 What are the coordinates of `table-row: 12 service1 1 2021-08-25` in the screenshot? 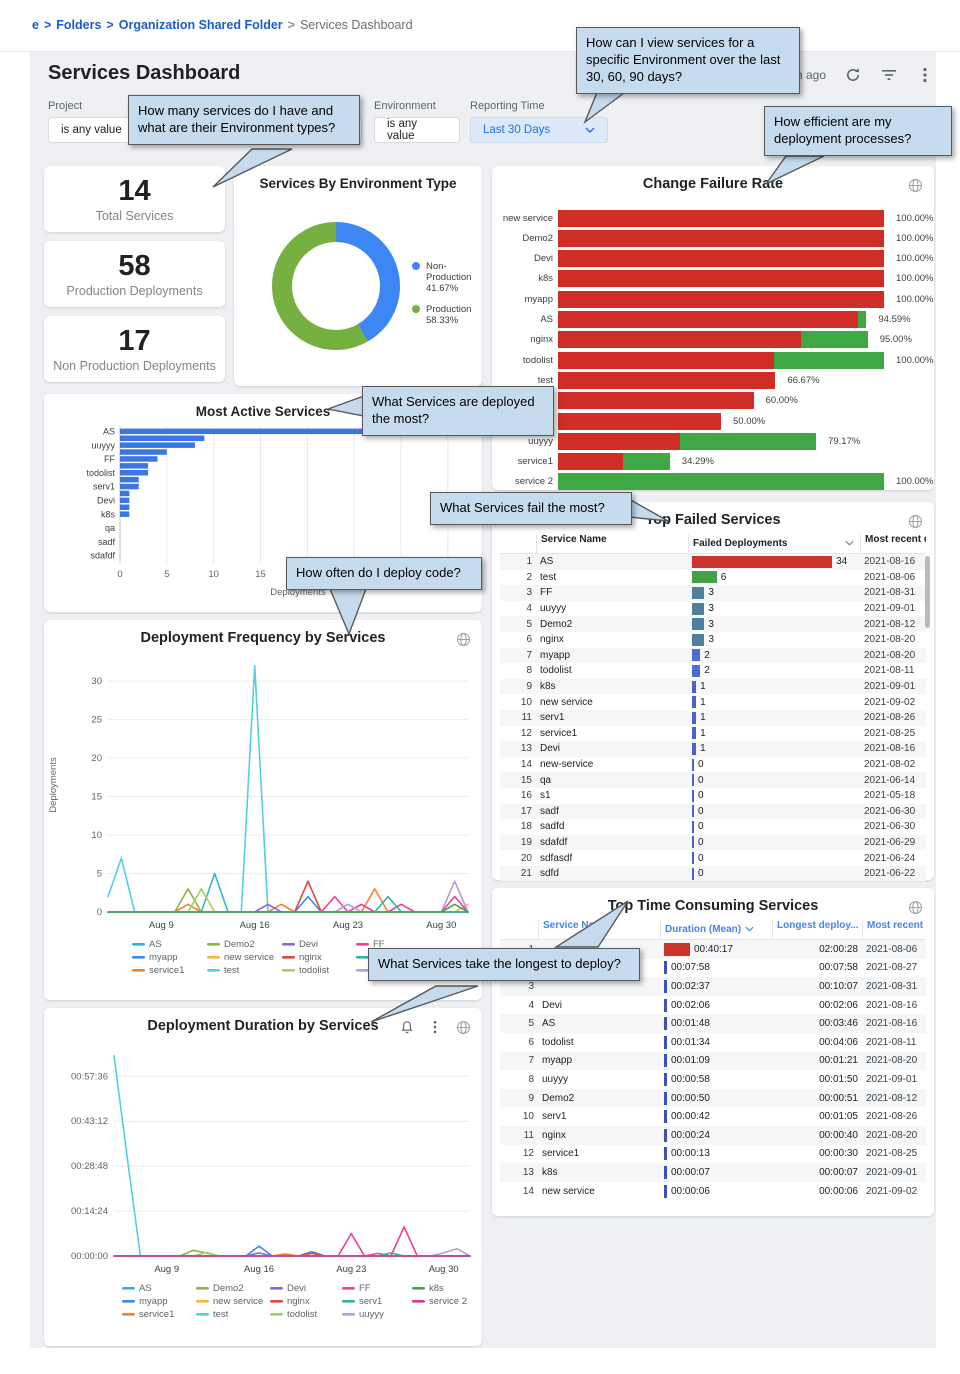 It's located at (713, 734).